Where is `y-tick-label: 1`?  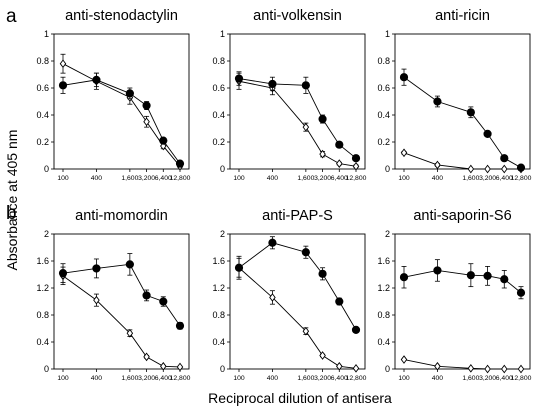 y-tick-label: 1 is located at coordinates (387, 34).